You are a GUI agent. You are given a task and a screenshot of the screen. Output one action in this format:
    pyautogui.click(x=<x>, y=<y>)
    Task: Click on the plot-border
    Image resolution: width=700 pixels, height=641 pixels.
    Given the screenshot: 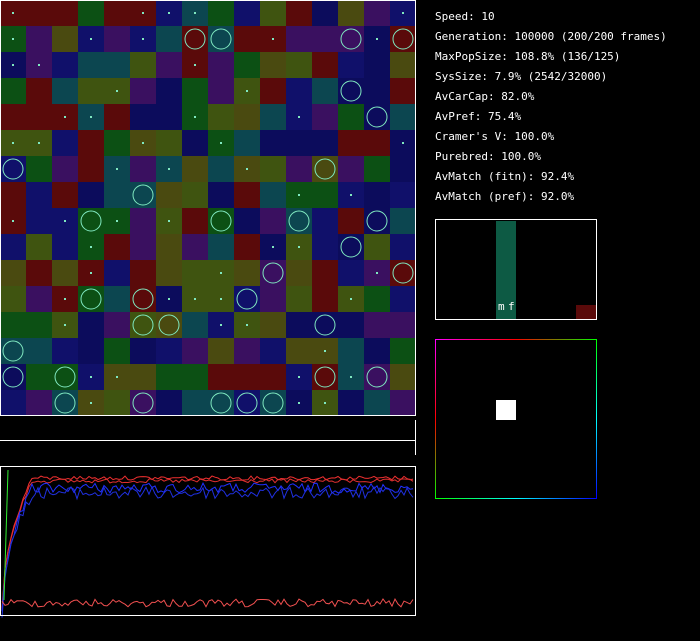 What is the action you would take?
    pyautogui.click(x=208, y=541)
    